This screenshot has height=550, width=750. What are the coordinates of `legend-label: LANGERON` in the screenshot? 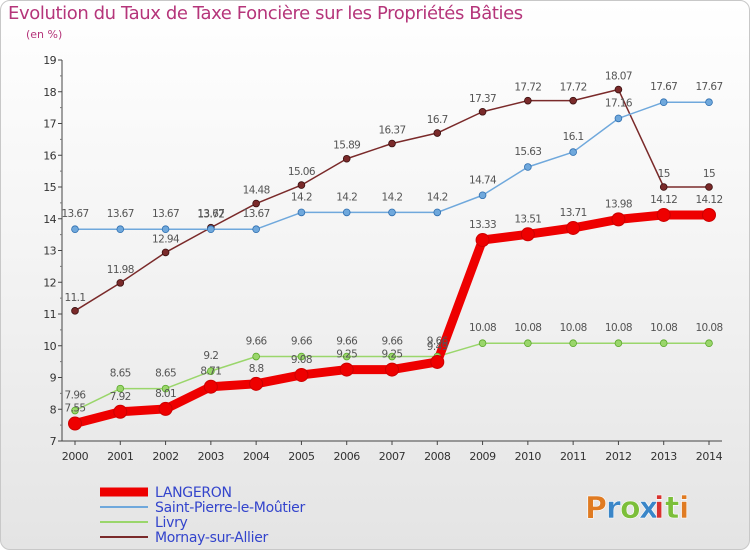 It's located at (193, 493).